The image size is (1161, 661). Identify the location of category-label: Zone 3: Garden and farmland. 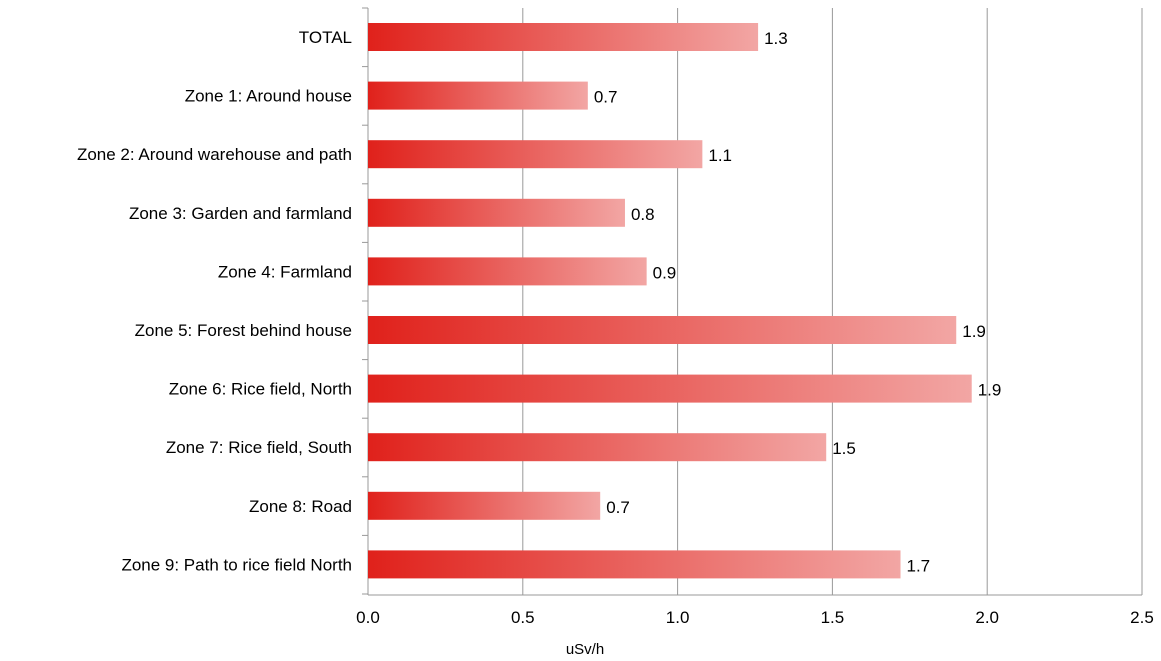
(240, 213).